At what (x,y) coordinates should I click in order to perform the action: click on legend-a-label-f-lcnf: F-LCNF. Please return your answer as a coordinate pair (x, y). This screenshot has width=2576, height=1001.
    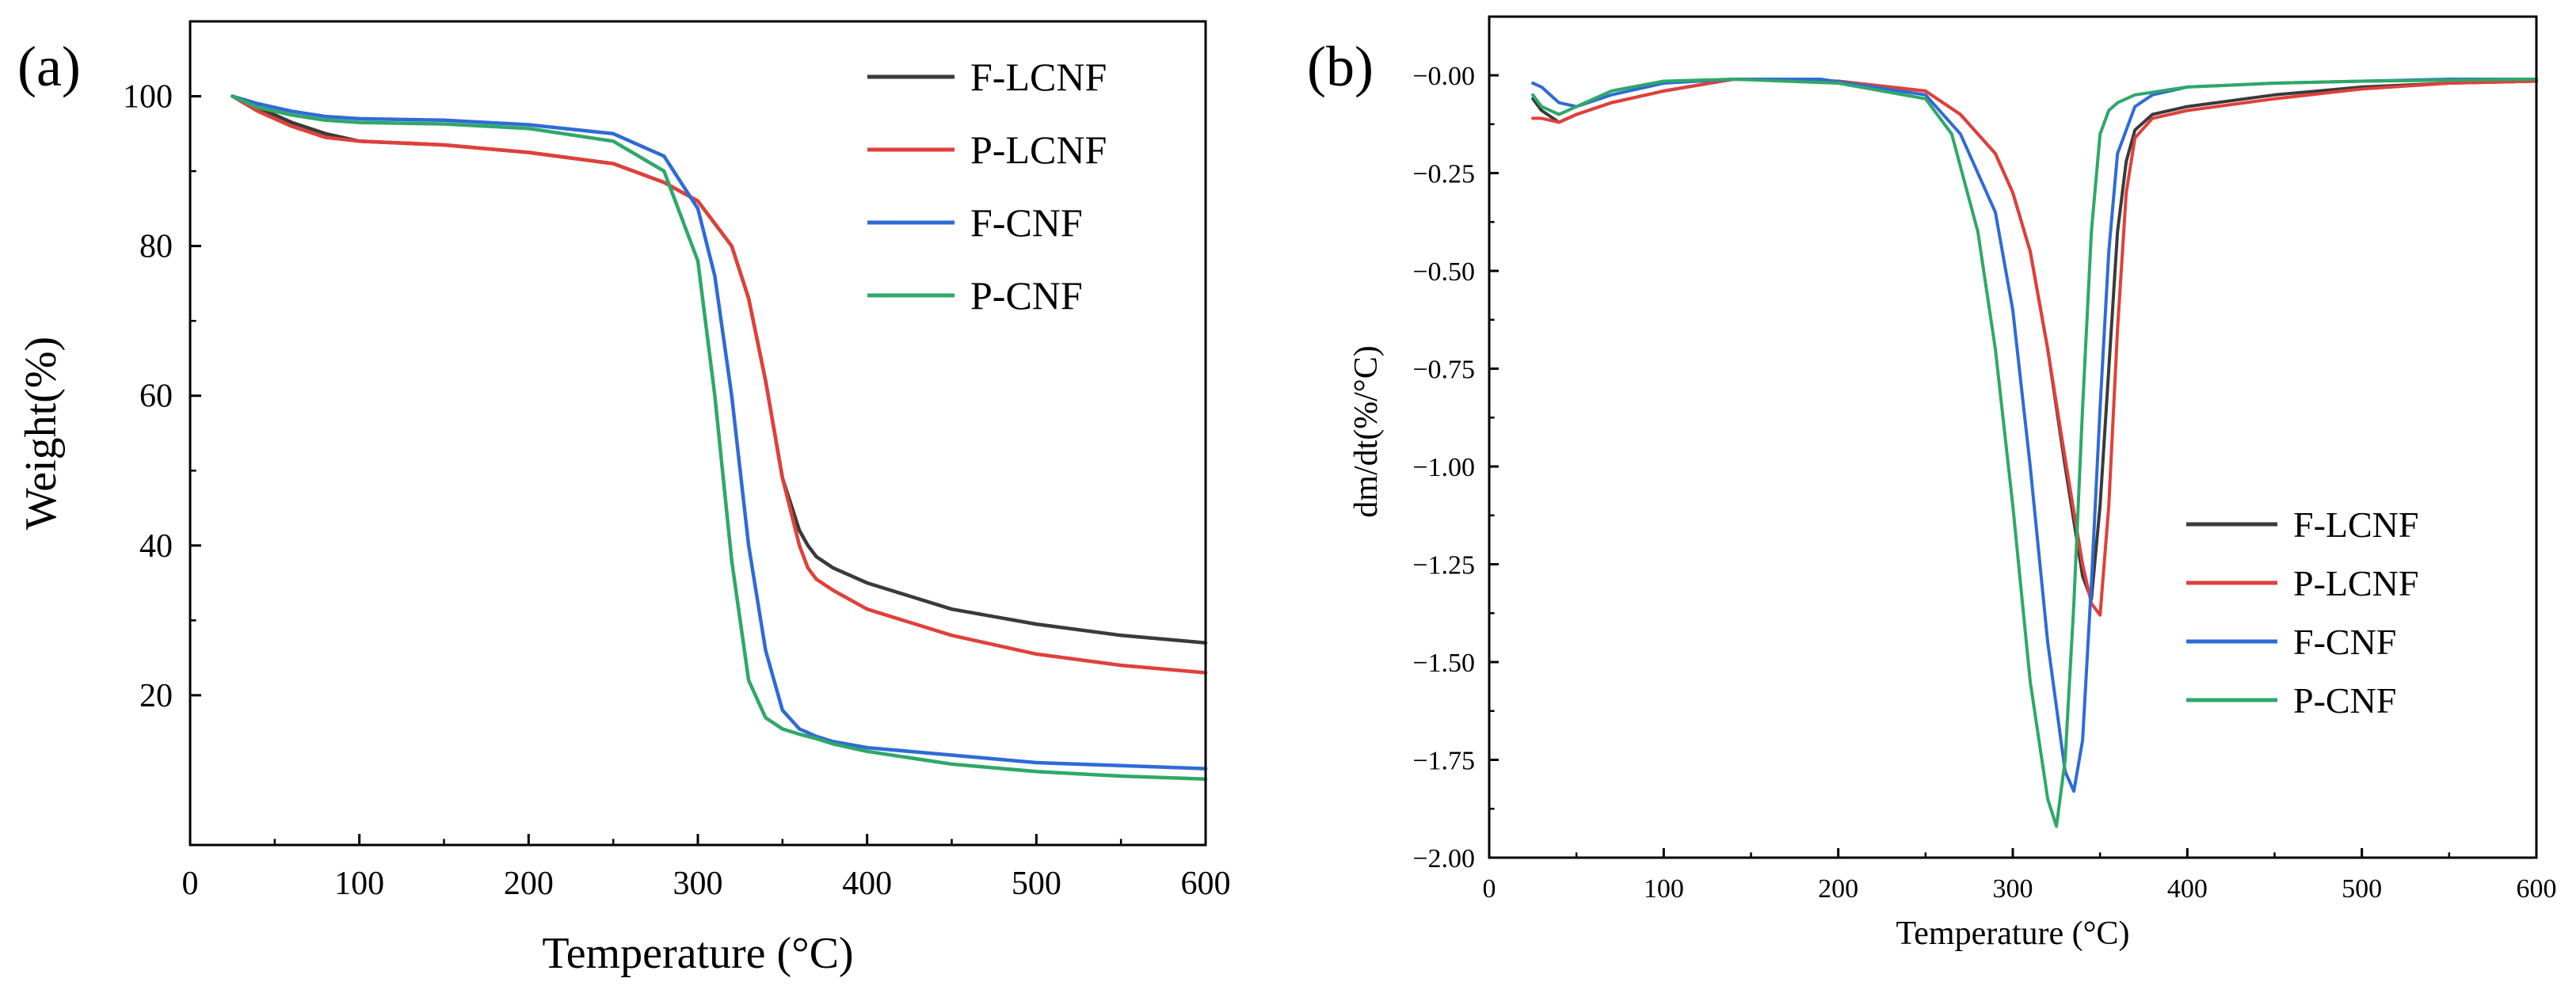
    Looking at the image, I should click on (1038, 77).